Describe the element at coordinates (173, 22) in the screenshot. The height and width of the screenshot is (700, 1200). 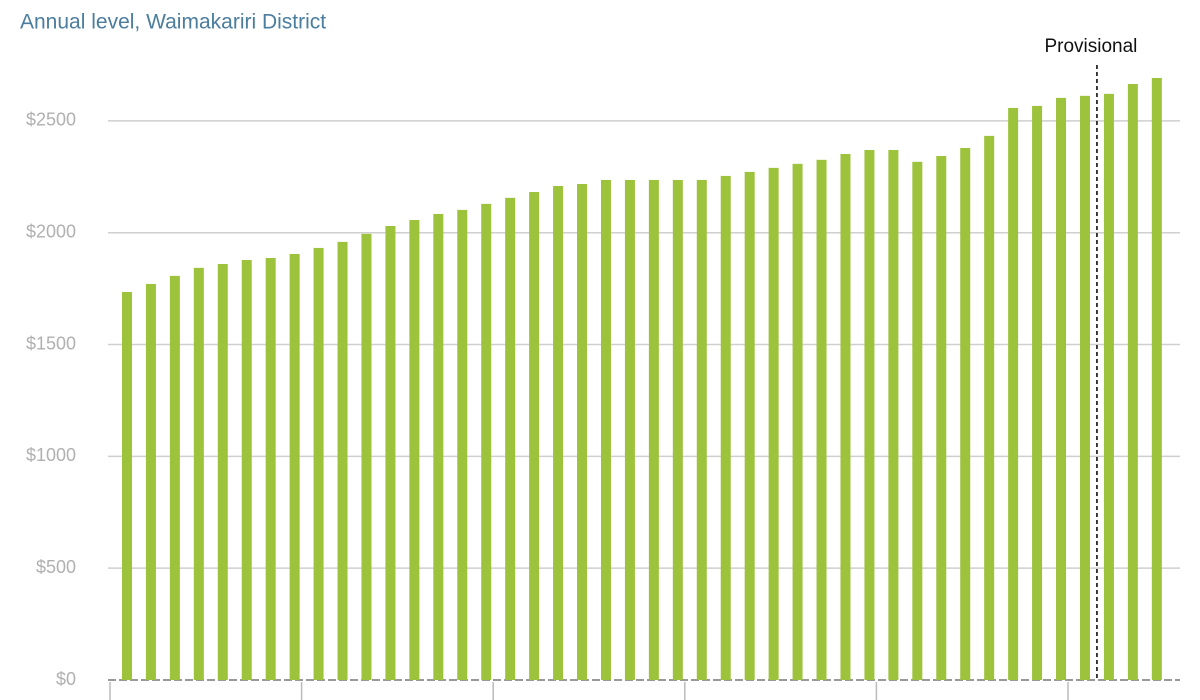
I see `chart-subtitle: Annual level, Waimakariri District` at that location.